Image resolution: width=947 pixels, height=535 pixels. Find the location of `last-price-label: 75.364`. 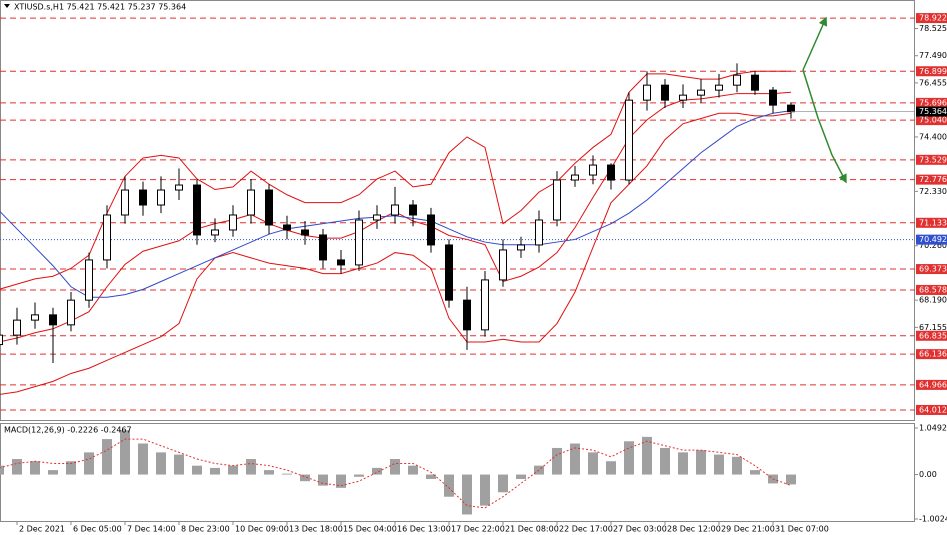

last-price-label: 75.364 is located at coordinates (933, 111).